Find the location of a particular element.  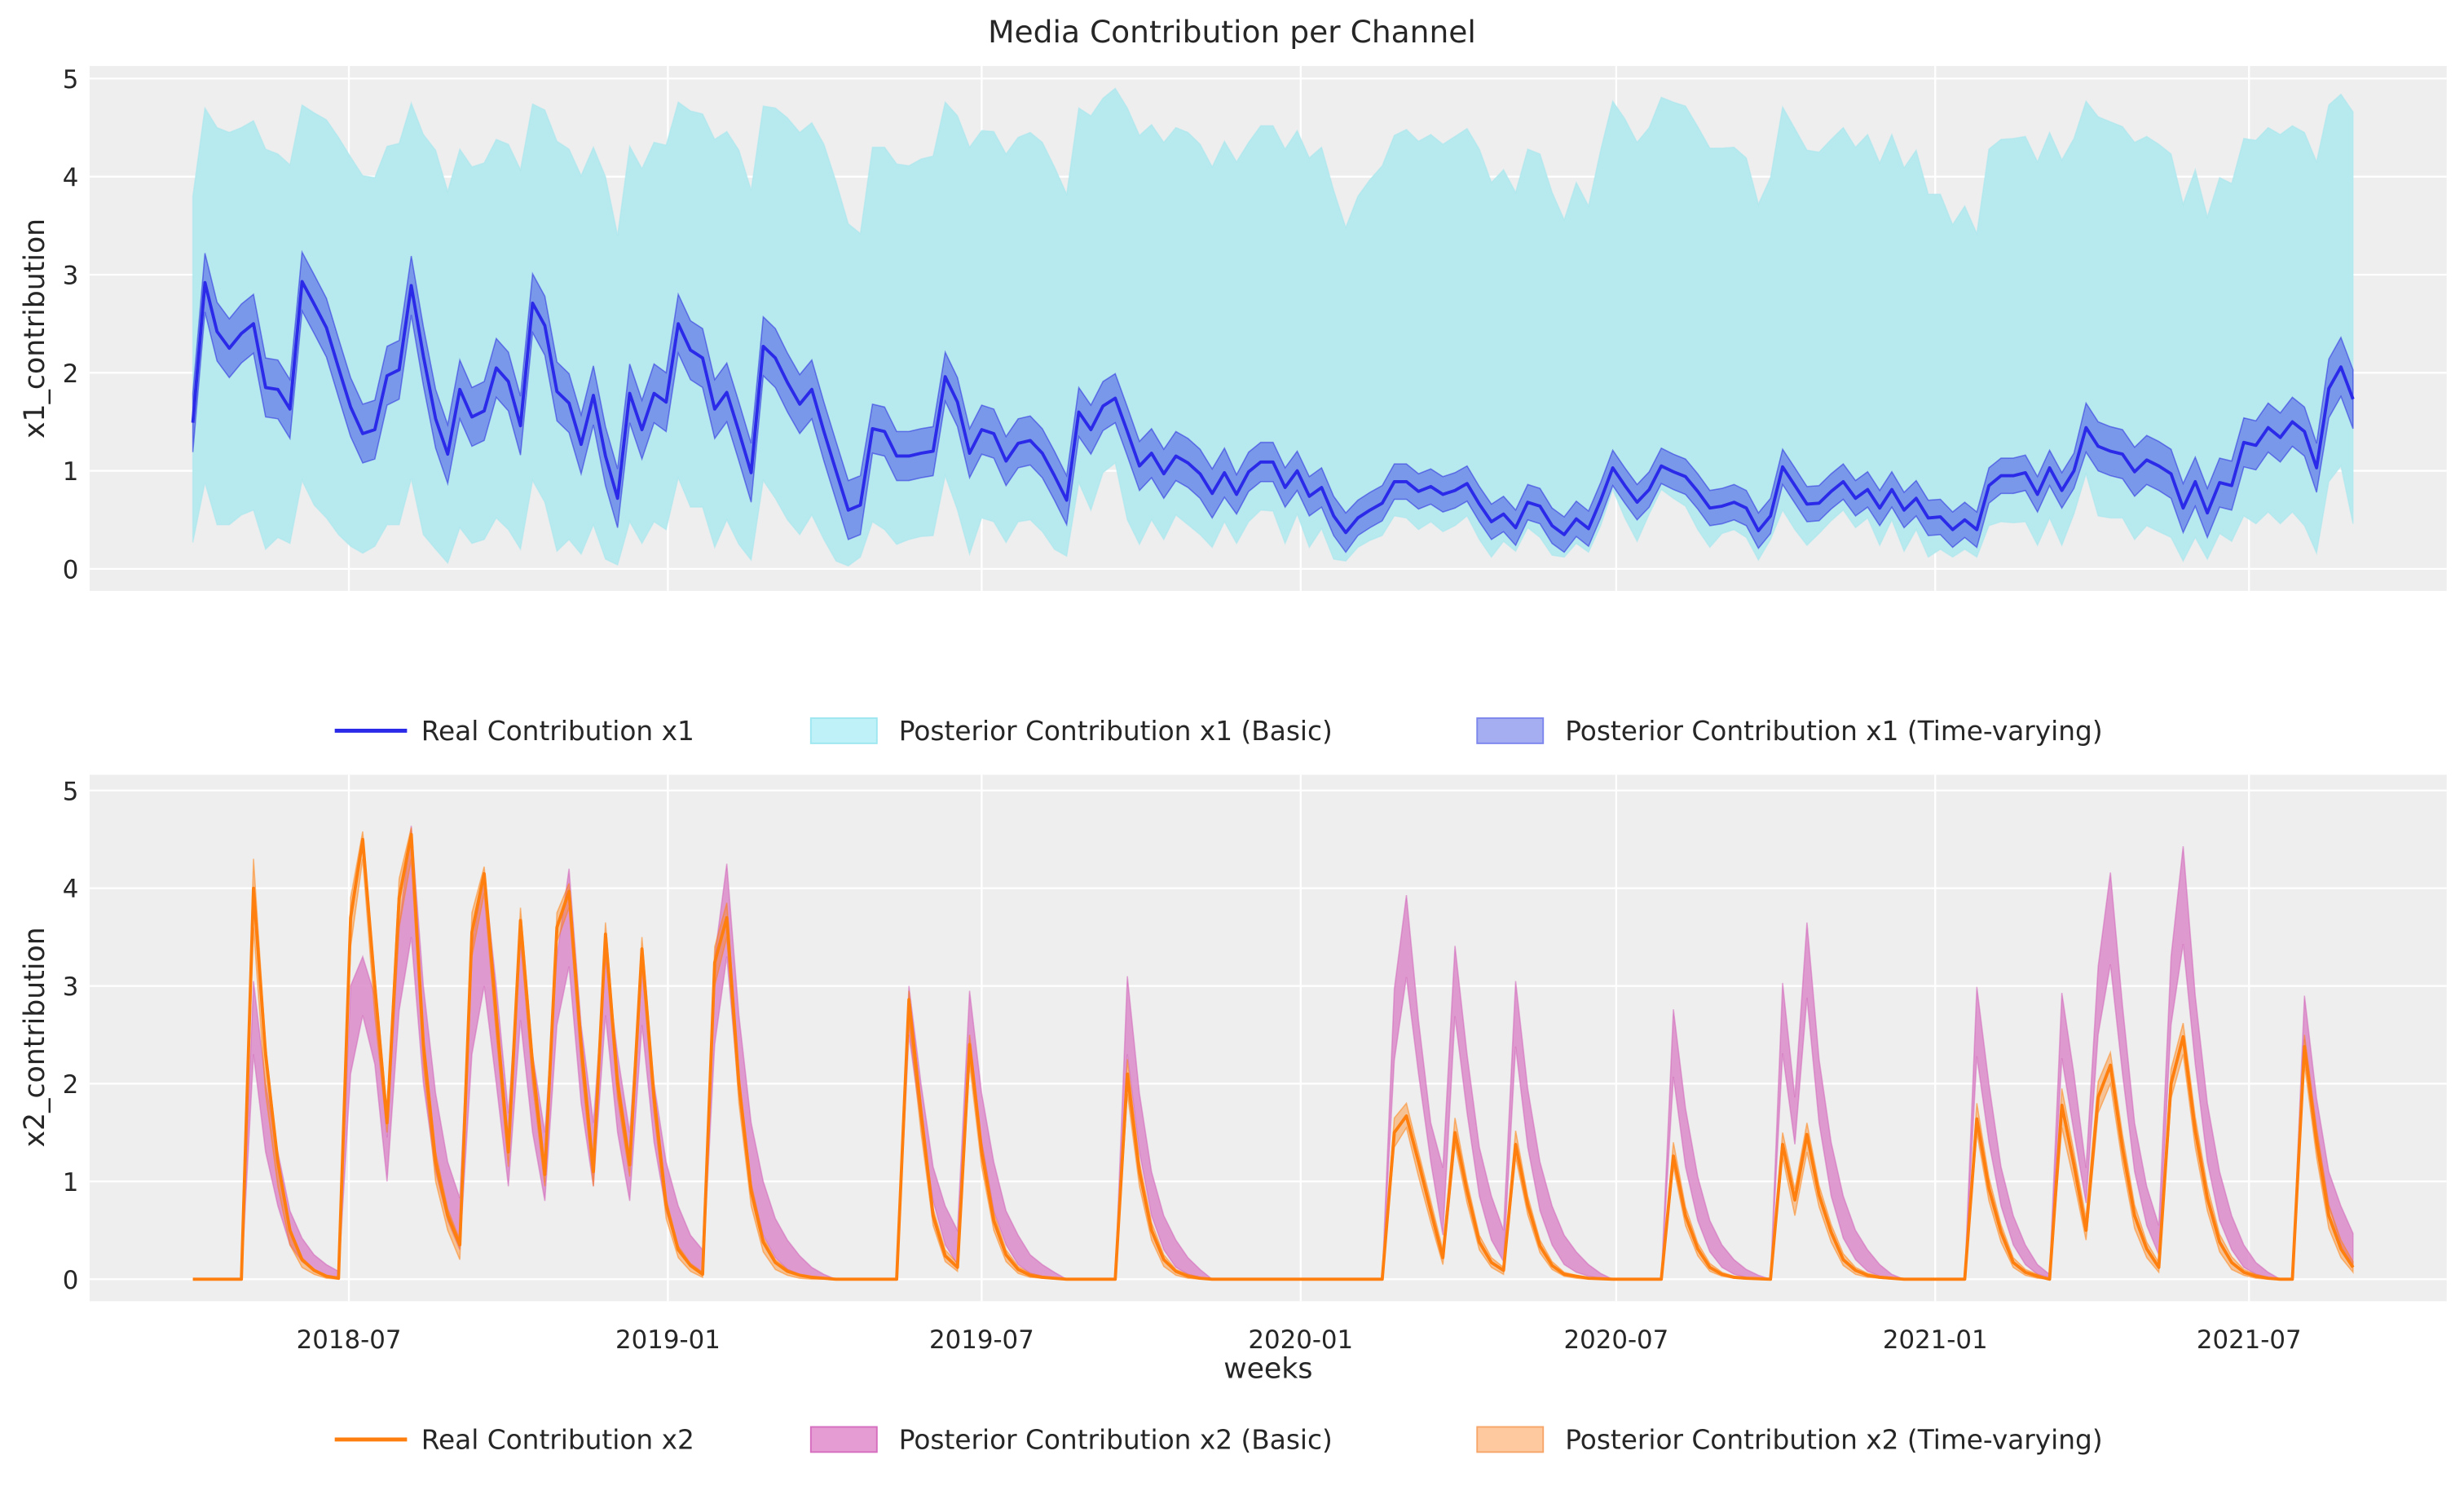

legend-swatch-tv-x2 is located at coordinates (1511, 1439).